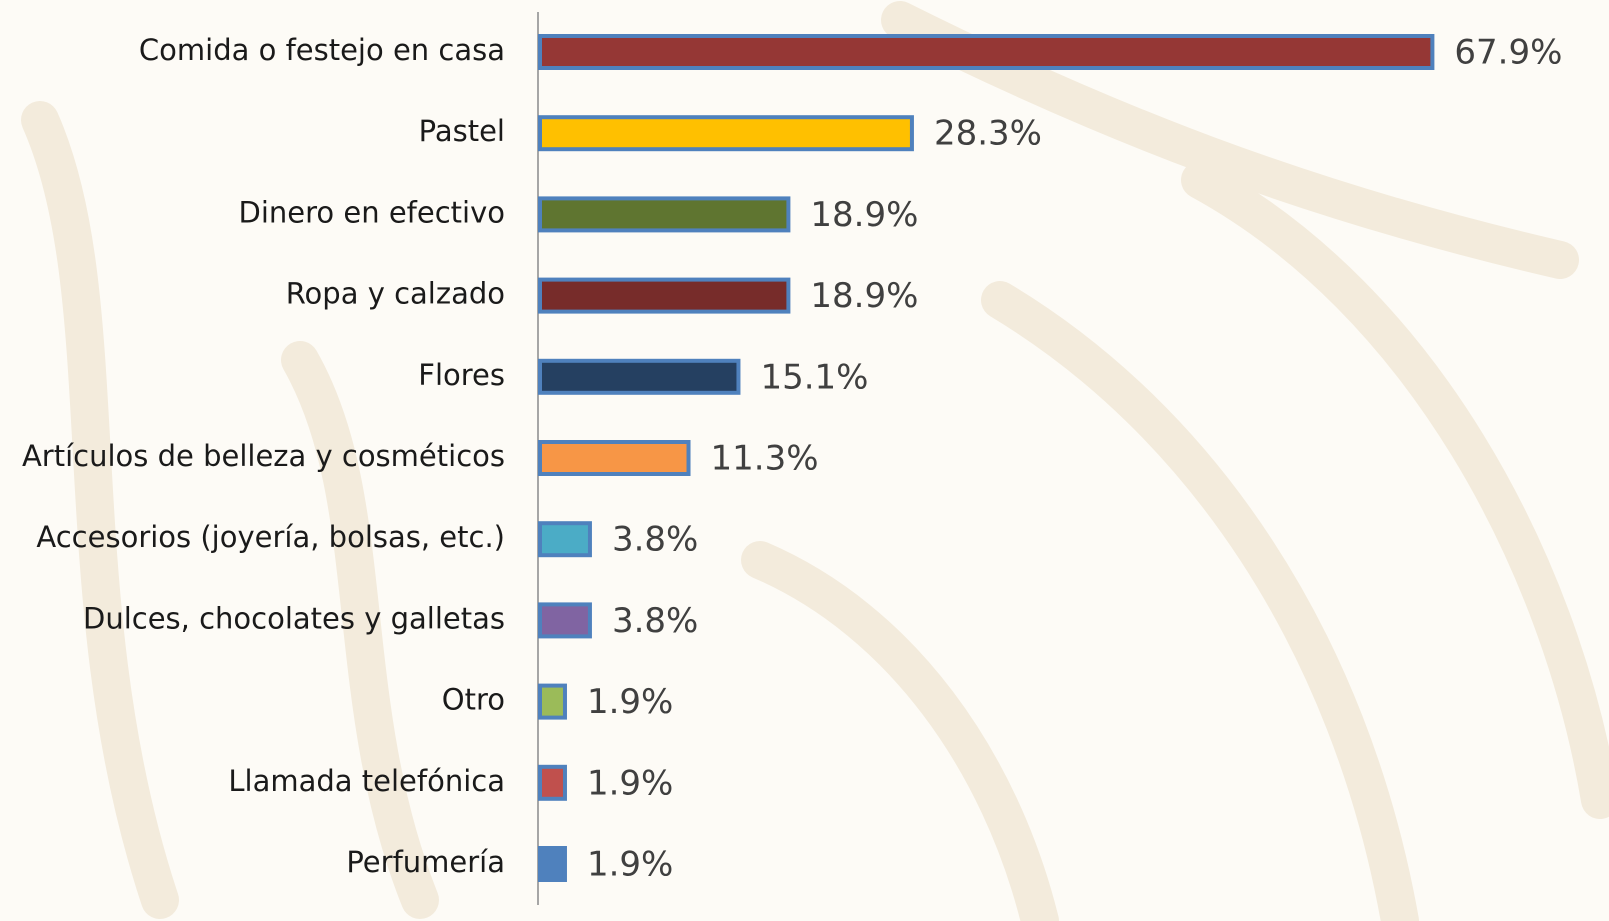 The image size is (1609, 921). What do you see at coordinates (462, 131) in the screenshot?
I see `category-label: Pastel` at bounding box center [462, 131].